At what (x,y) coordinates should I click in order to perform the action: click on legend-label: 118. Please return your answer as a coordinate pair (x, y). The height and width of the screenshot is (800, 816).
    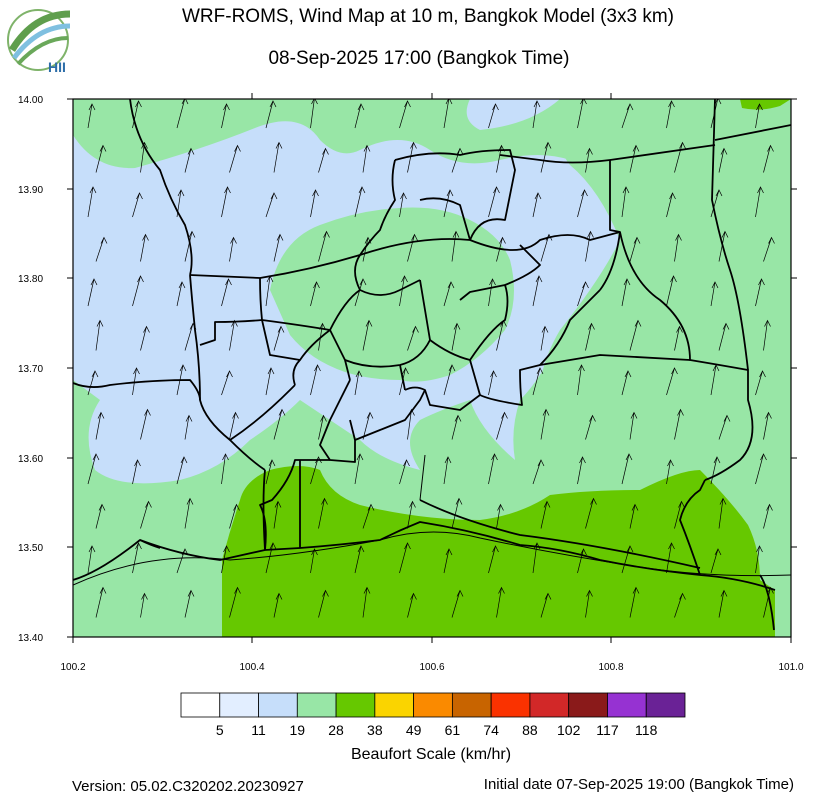
    Looking at the image, I should click on (646, 730).